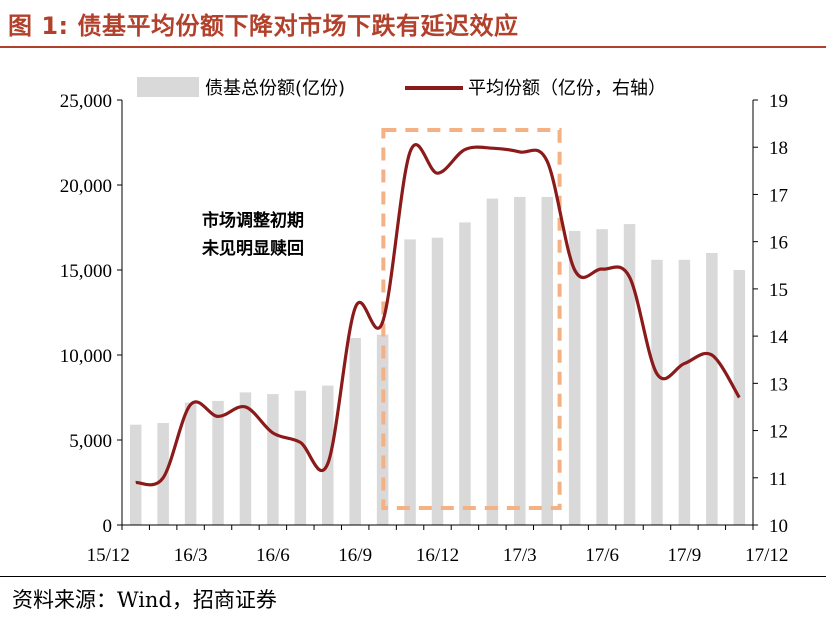 The image size is (826, 625). Describe the element at coordinates (86, 186) in the screenshot. I see `left-tick-label-4: 20,000` at that location.